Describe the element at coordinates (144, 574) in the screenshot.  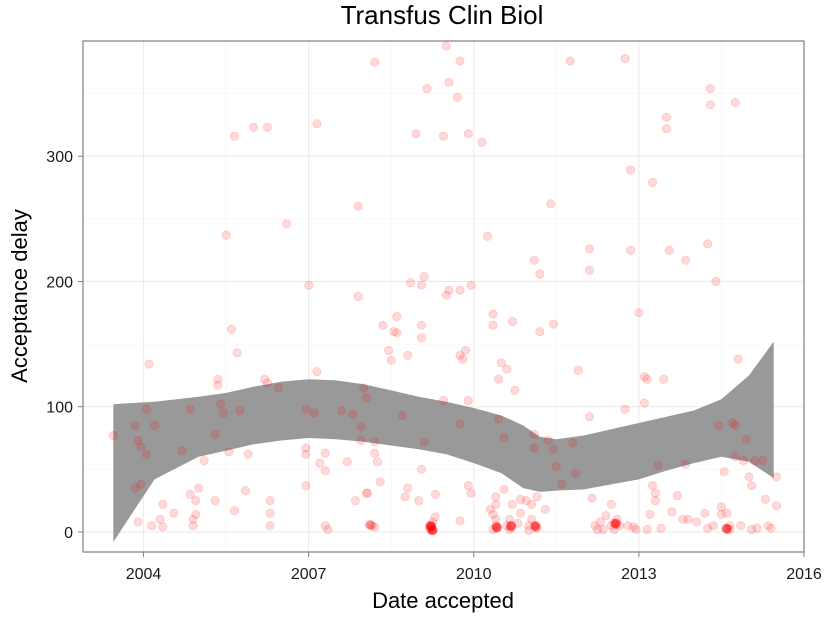
I see `x-tick-label: 2004` at that location.